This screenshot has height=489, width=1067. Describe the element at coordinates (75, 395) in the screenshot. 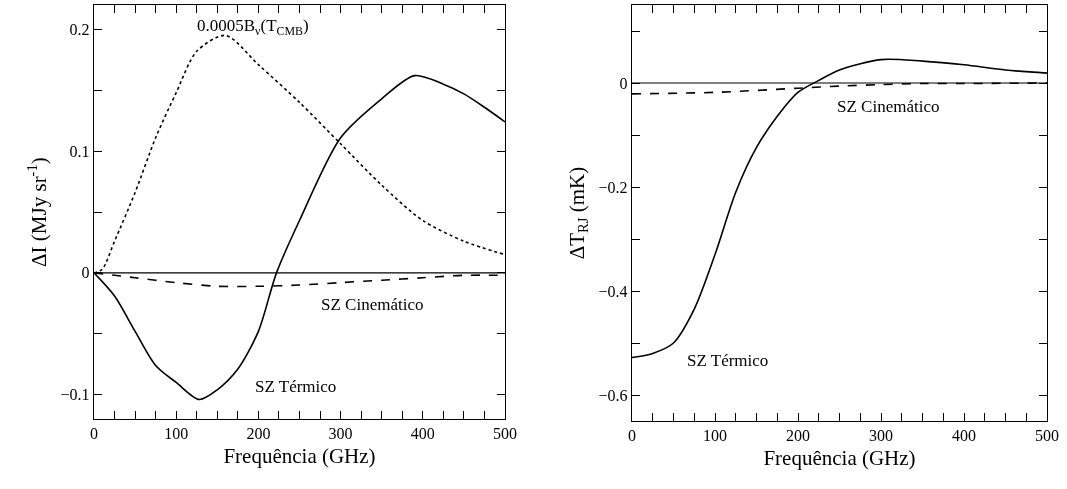

I see `y-tick-label: −0.1` at that location.